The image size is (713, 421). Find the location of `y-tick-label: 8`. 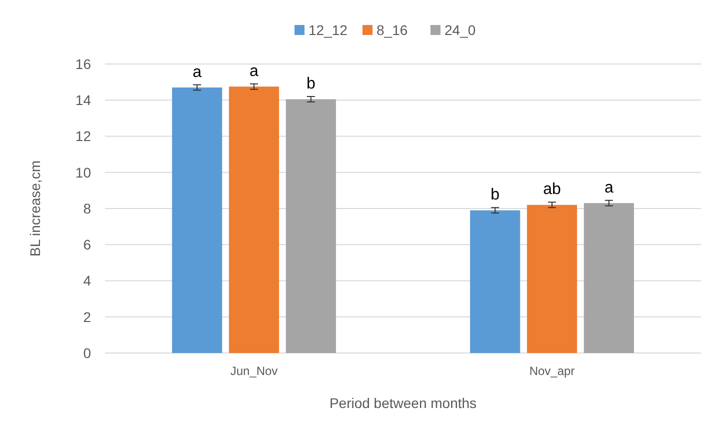

y-tick-label: 8 is located at coordinates (87, 208).